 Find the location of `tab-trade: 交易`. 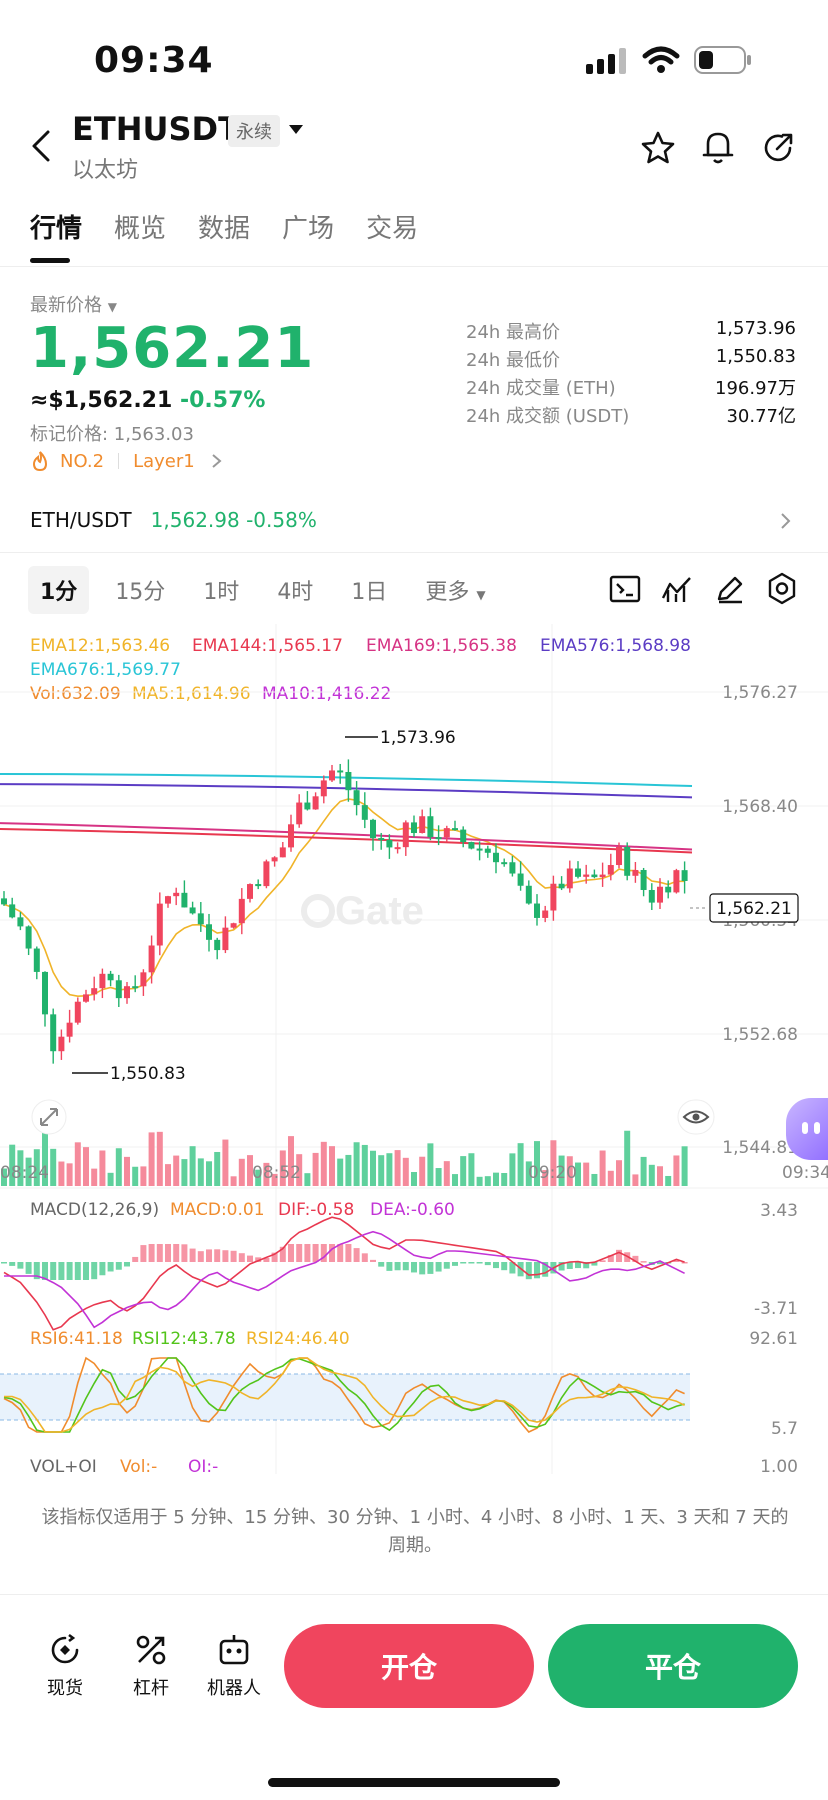

tab-trade: 交易 is located at coordinates (392, 229).